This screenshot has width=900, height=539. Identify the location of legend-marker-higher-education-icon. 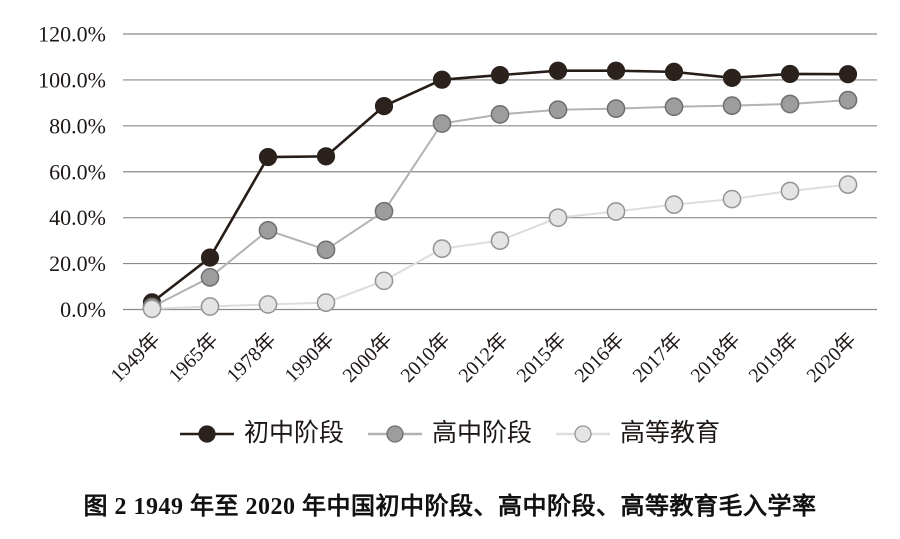
(583, 433).